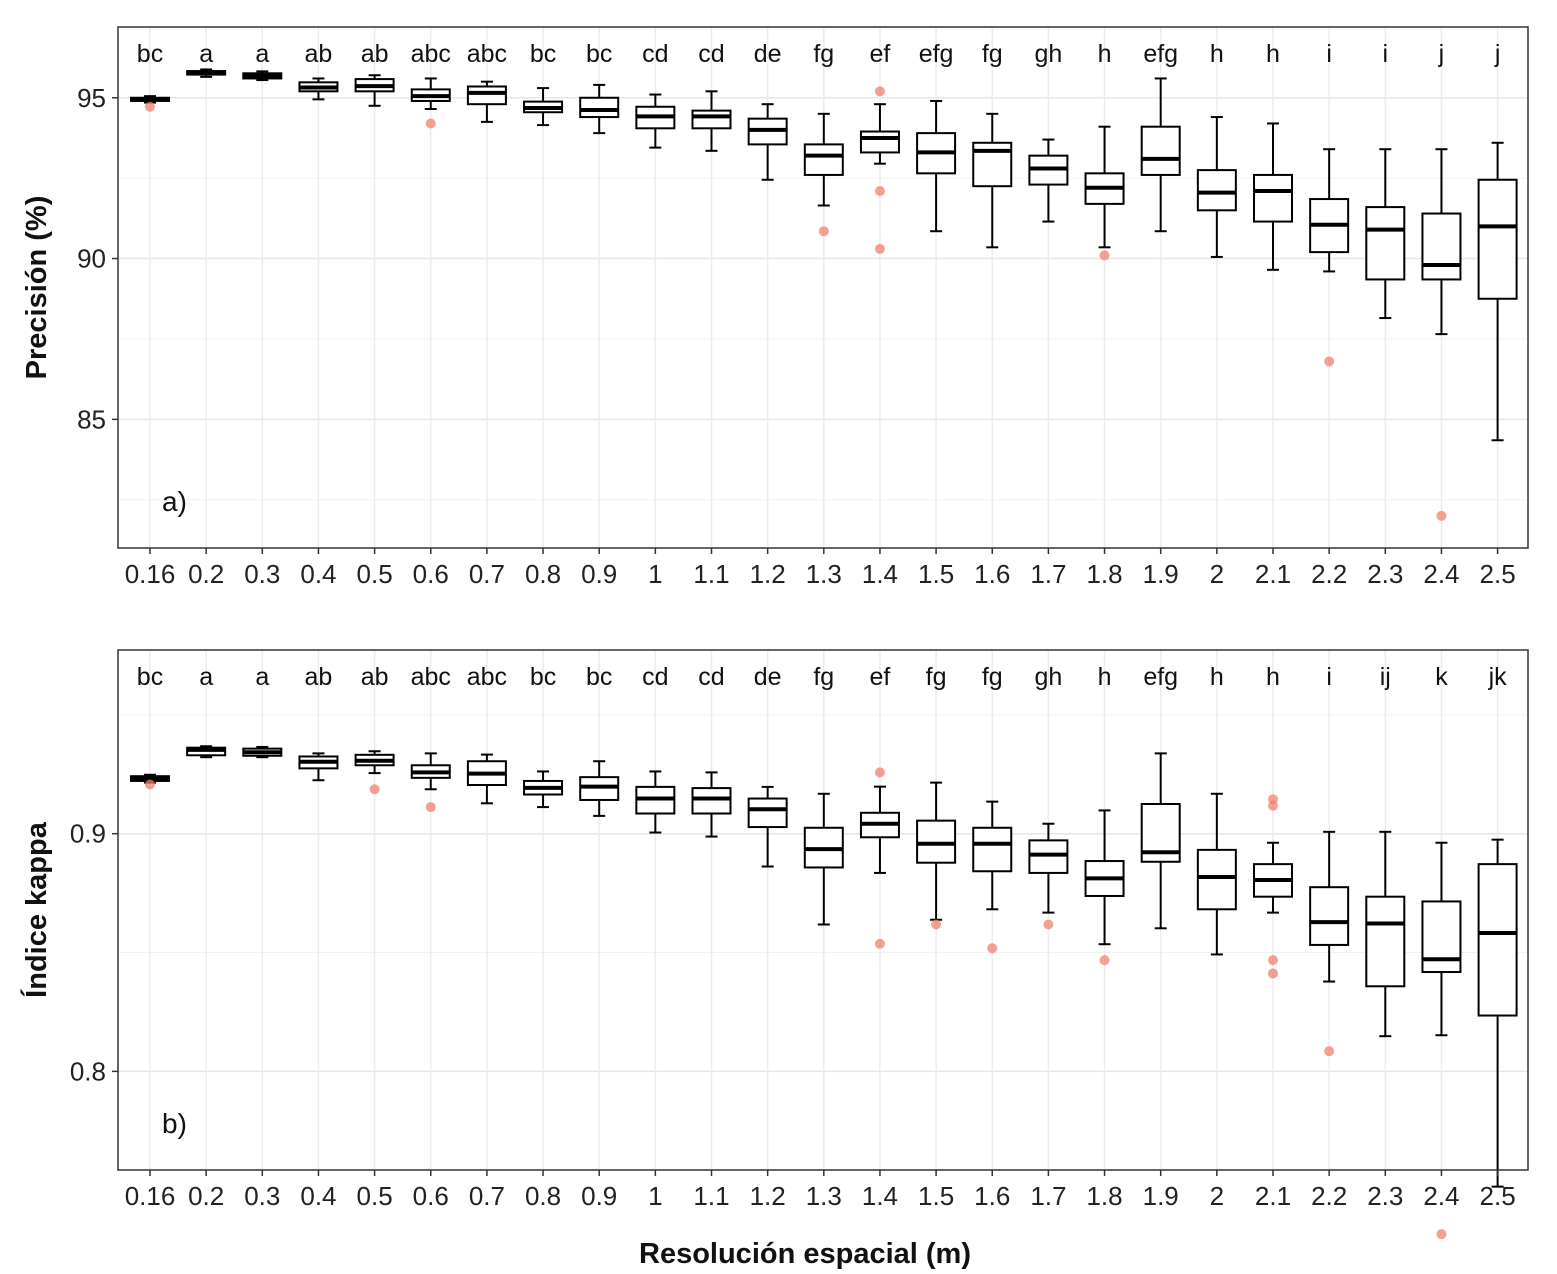 Image resolution: width=1557 pixels, height=1274 pixels. What do you see at coordinates (1497, 54) in the screenshot?
I see `group-letter: j` at bounding box center [1497, 54].